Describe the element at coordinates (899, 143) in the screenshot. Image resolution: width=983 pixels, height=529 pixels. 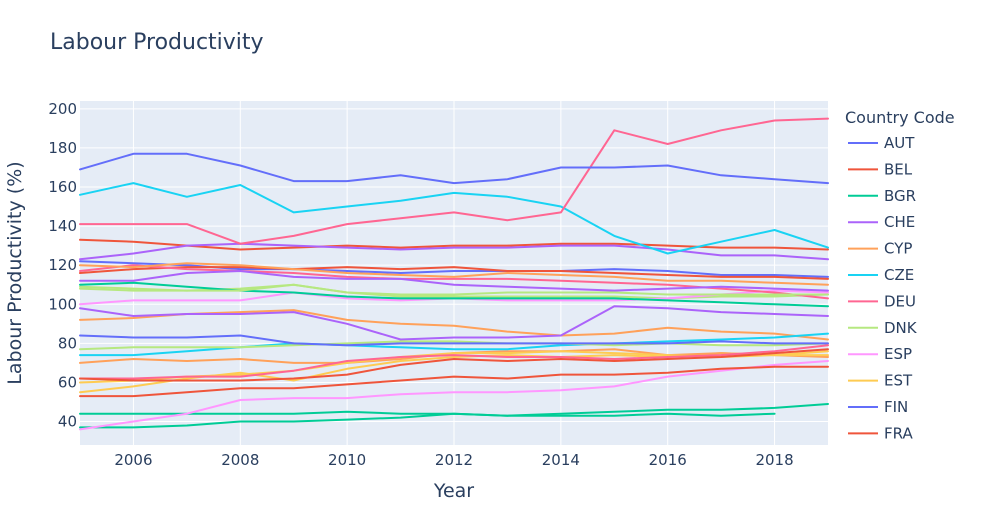
I see `legend-item-aut: AUT` at that location.